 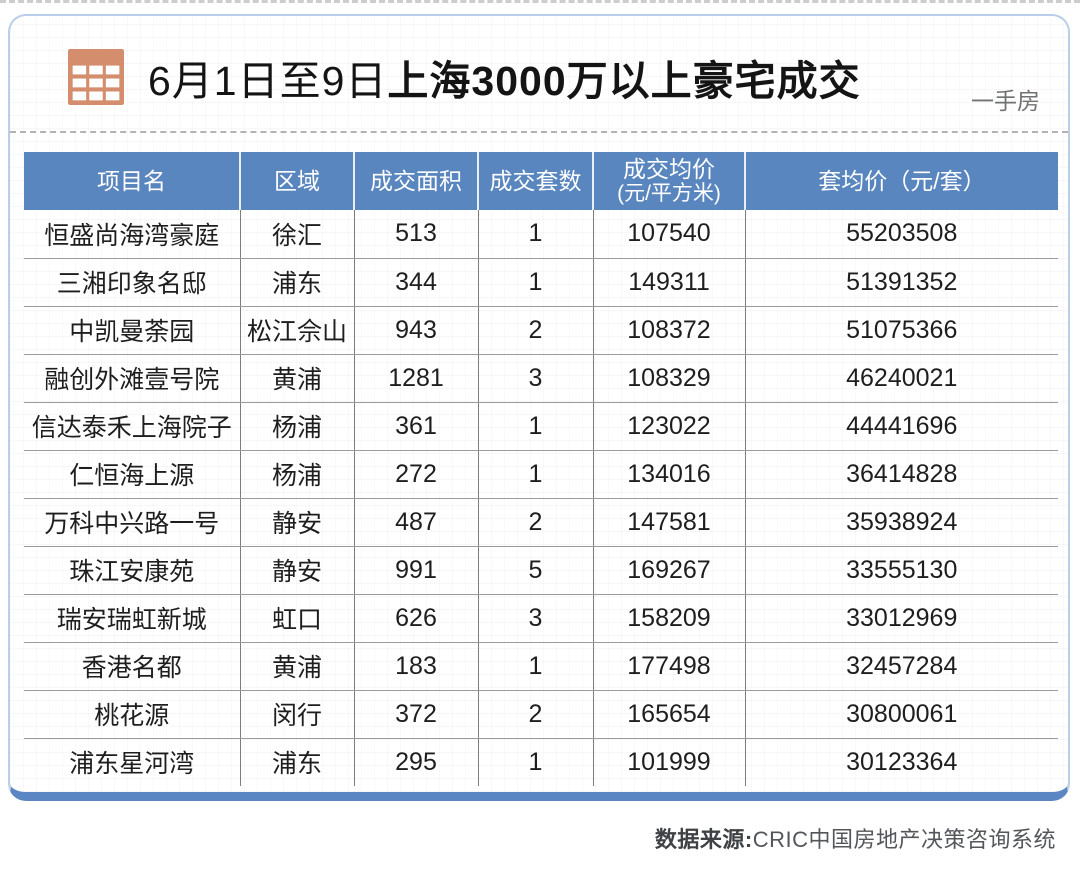 What do you see at coordinates (669, 570) in the screenshot?
I see `table-cell: 169267` at bounding box center [669, 570].